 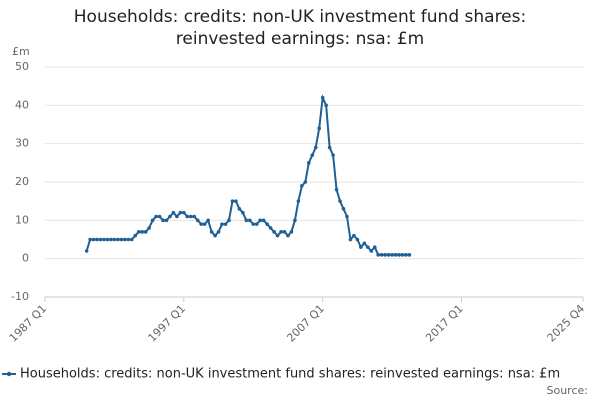 What do you see at coordinates (22, 104) in the screenshot?
I see `y-tick-label: 40` at bounding box center [22, 104].